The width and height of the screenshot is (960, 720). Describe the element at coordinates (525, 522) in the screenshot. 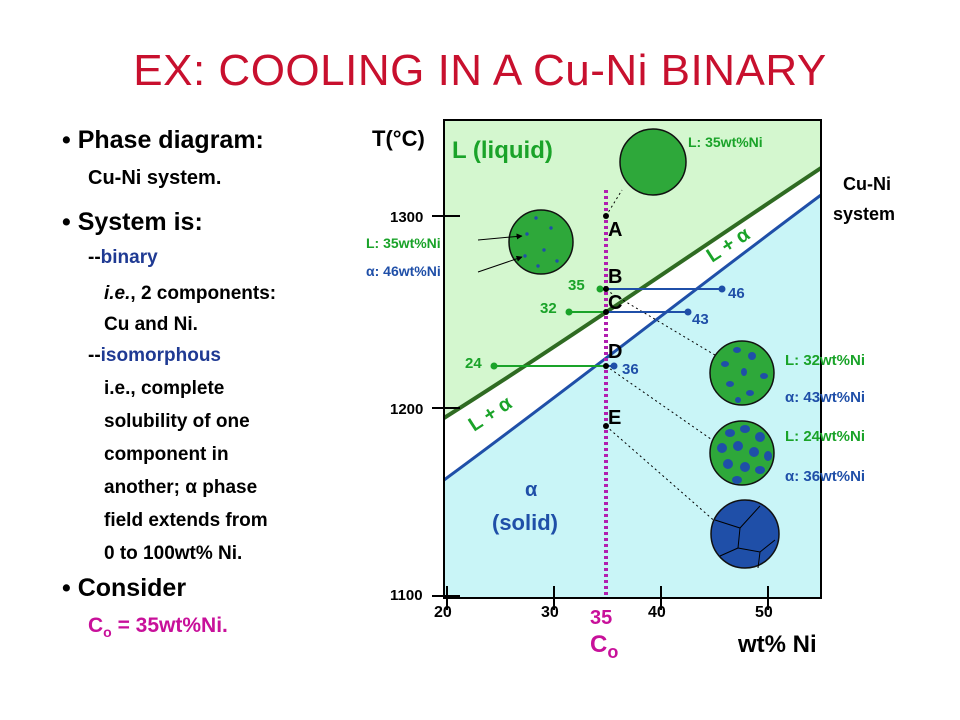

I see `solid-region-label: (solid)` at that location.